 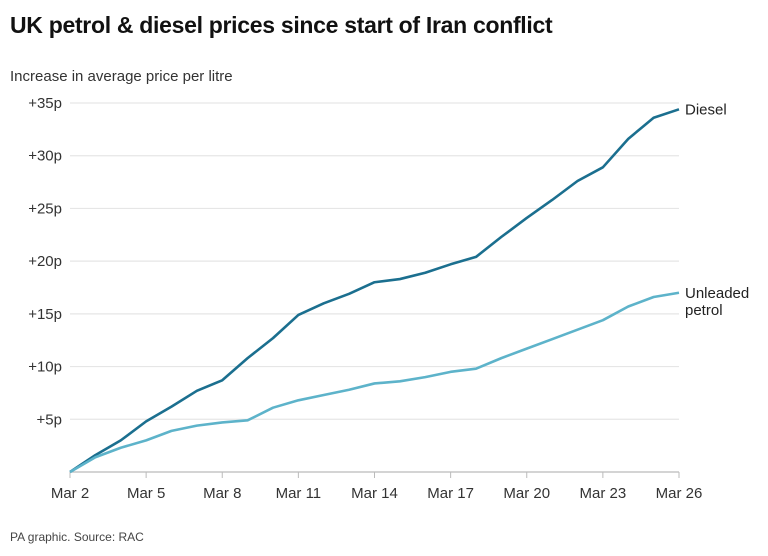 I want to click on x-tick-label: Mar 5, so click(x=146, y=493).